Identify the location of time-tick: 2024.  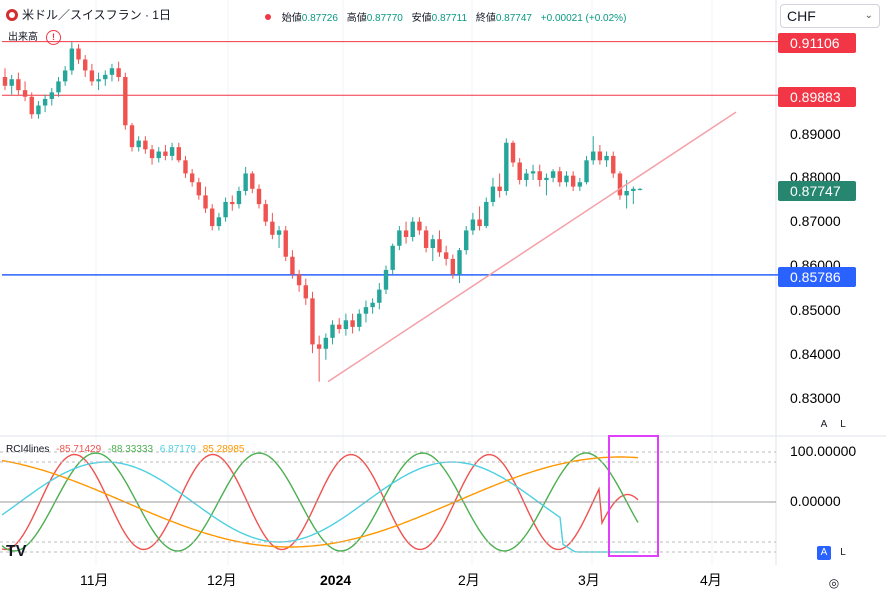
(335, 580).